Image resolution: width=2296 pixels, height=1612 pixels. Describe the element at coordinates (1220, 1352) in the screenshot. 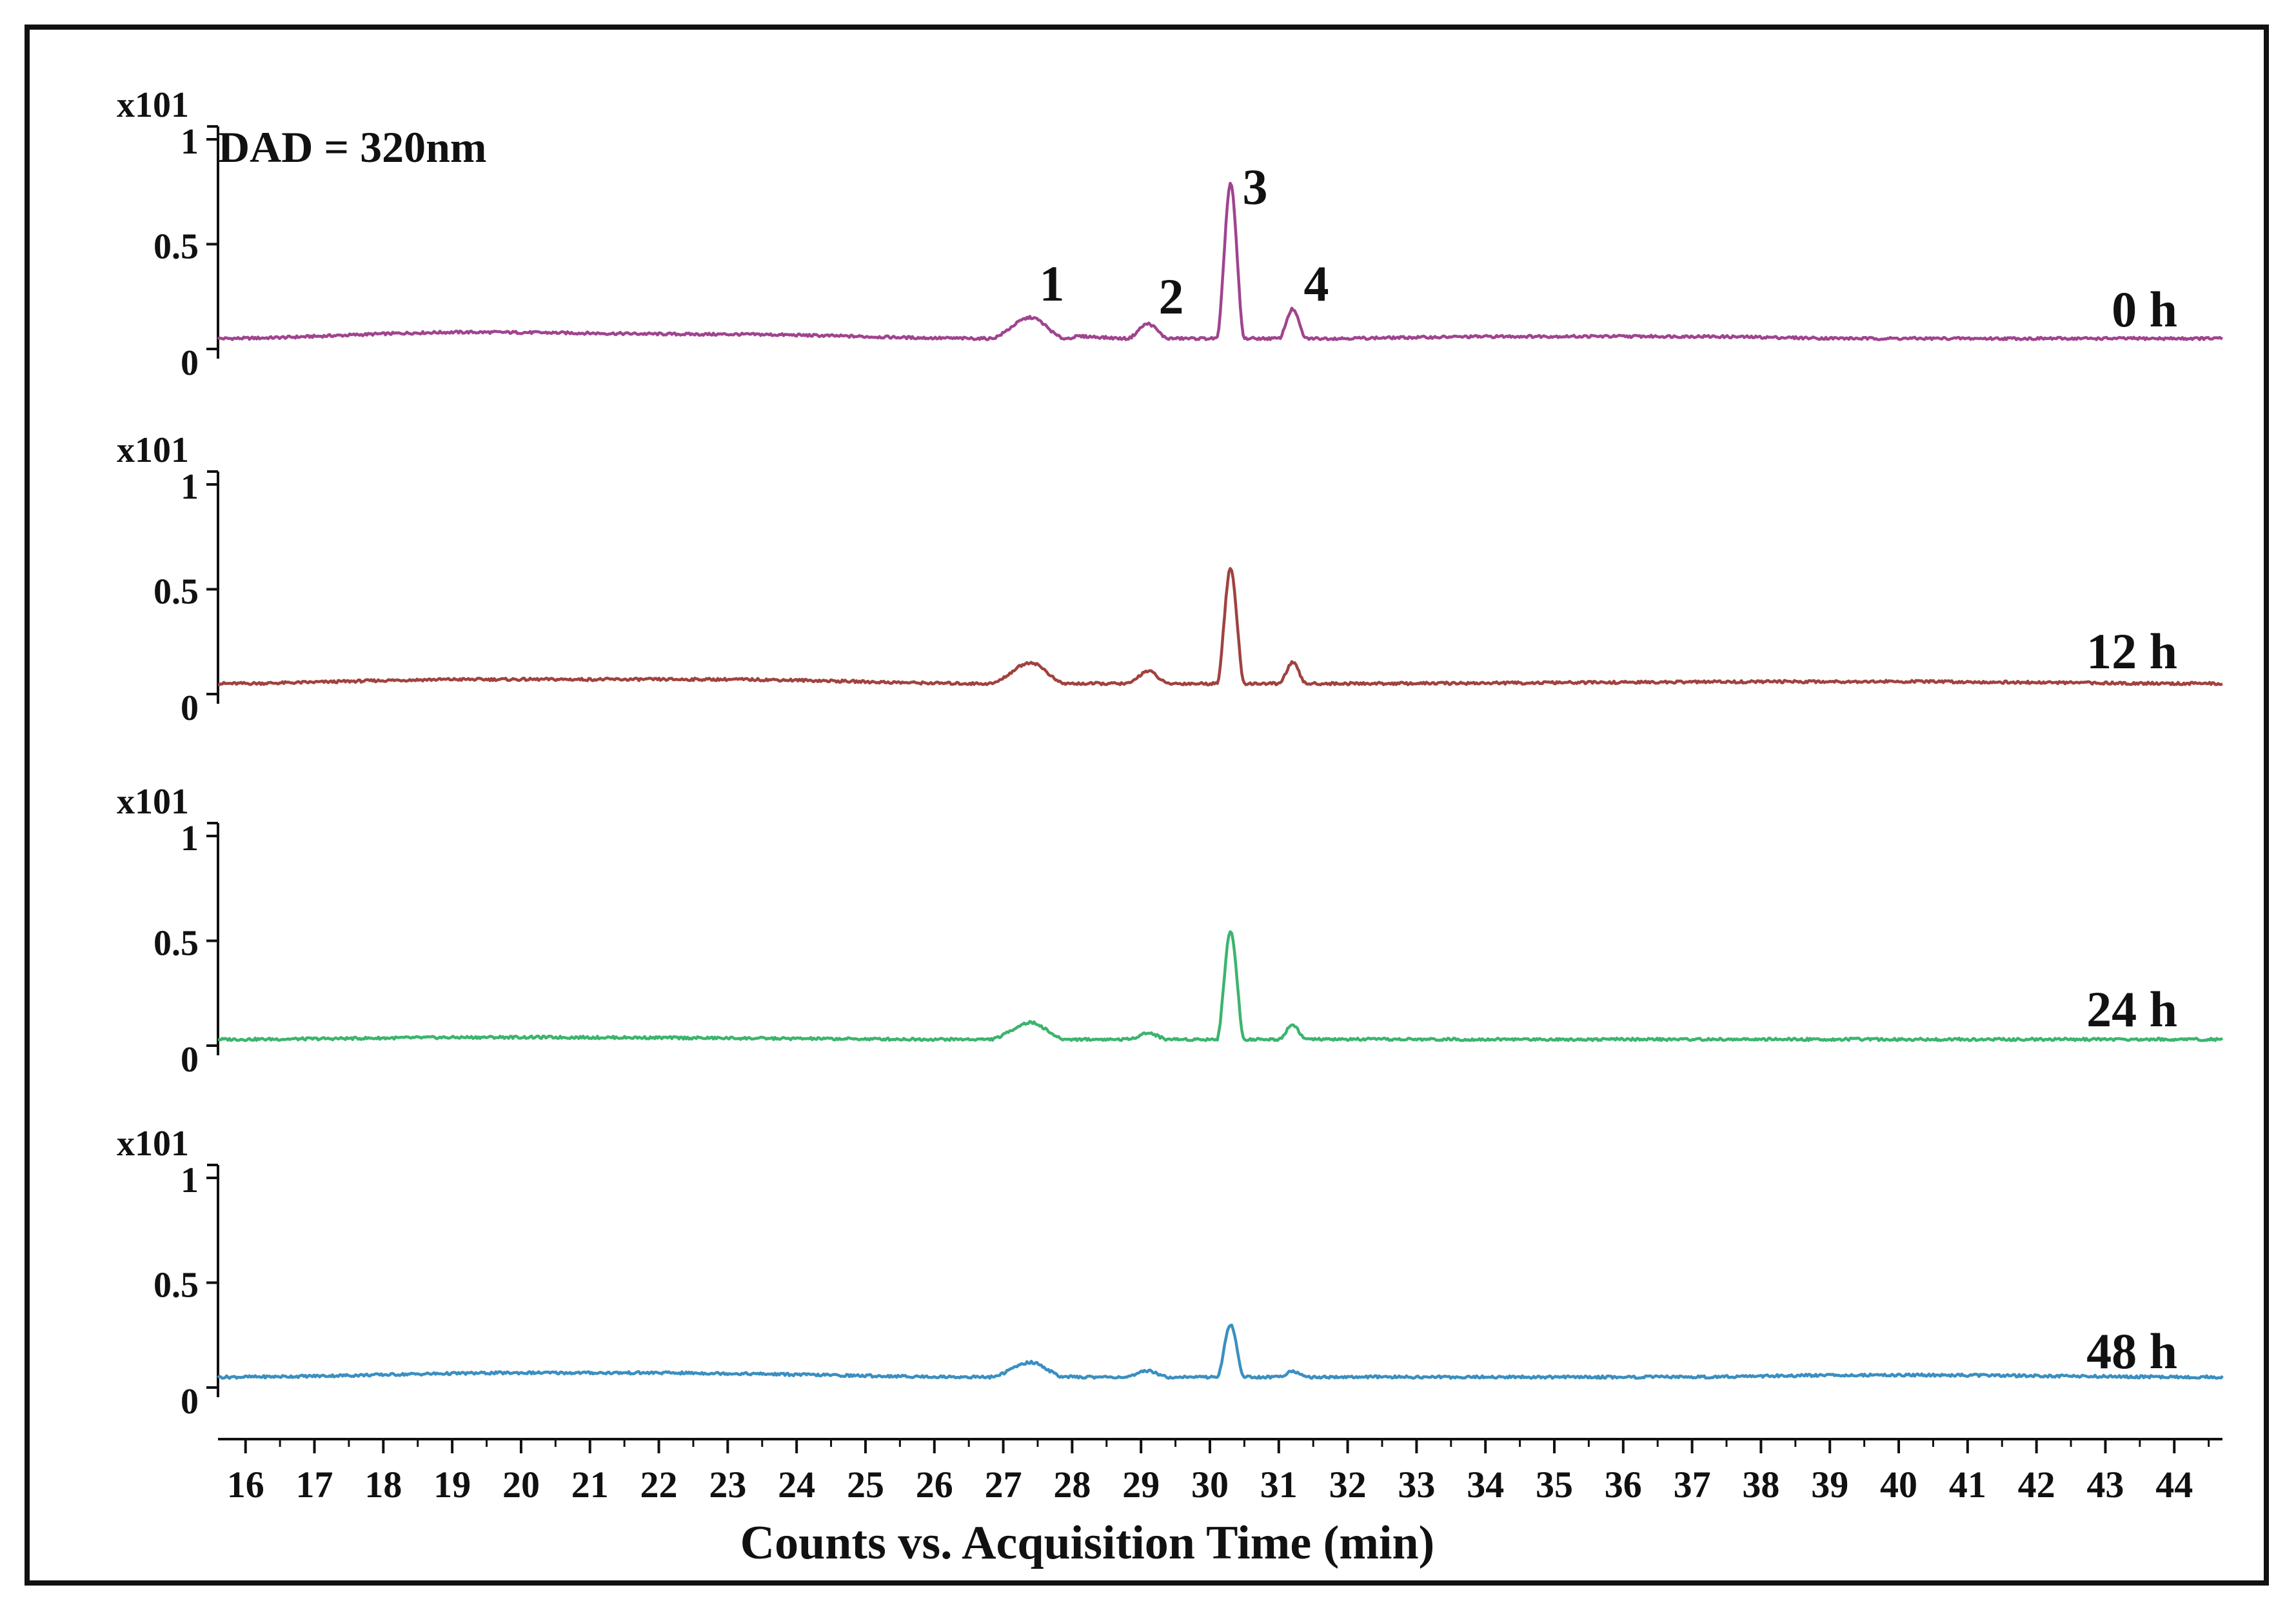

I see `series-line-48h` at that location.